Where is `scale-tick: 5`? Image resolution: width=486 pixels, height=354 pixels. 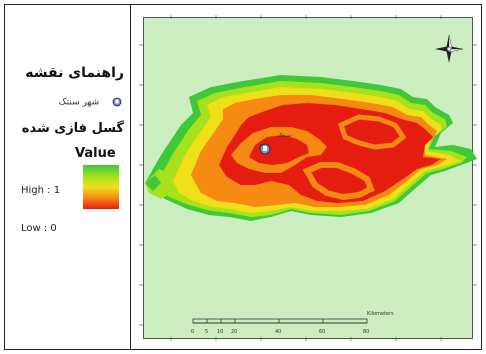
scale-tick: 5 is located at coordinates (206, 332).